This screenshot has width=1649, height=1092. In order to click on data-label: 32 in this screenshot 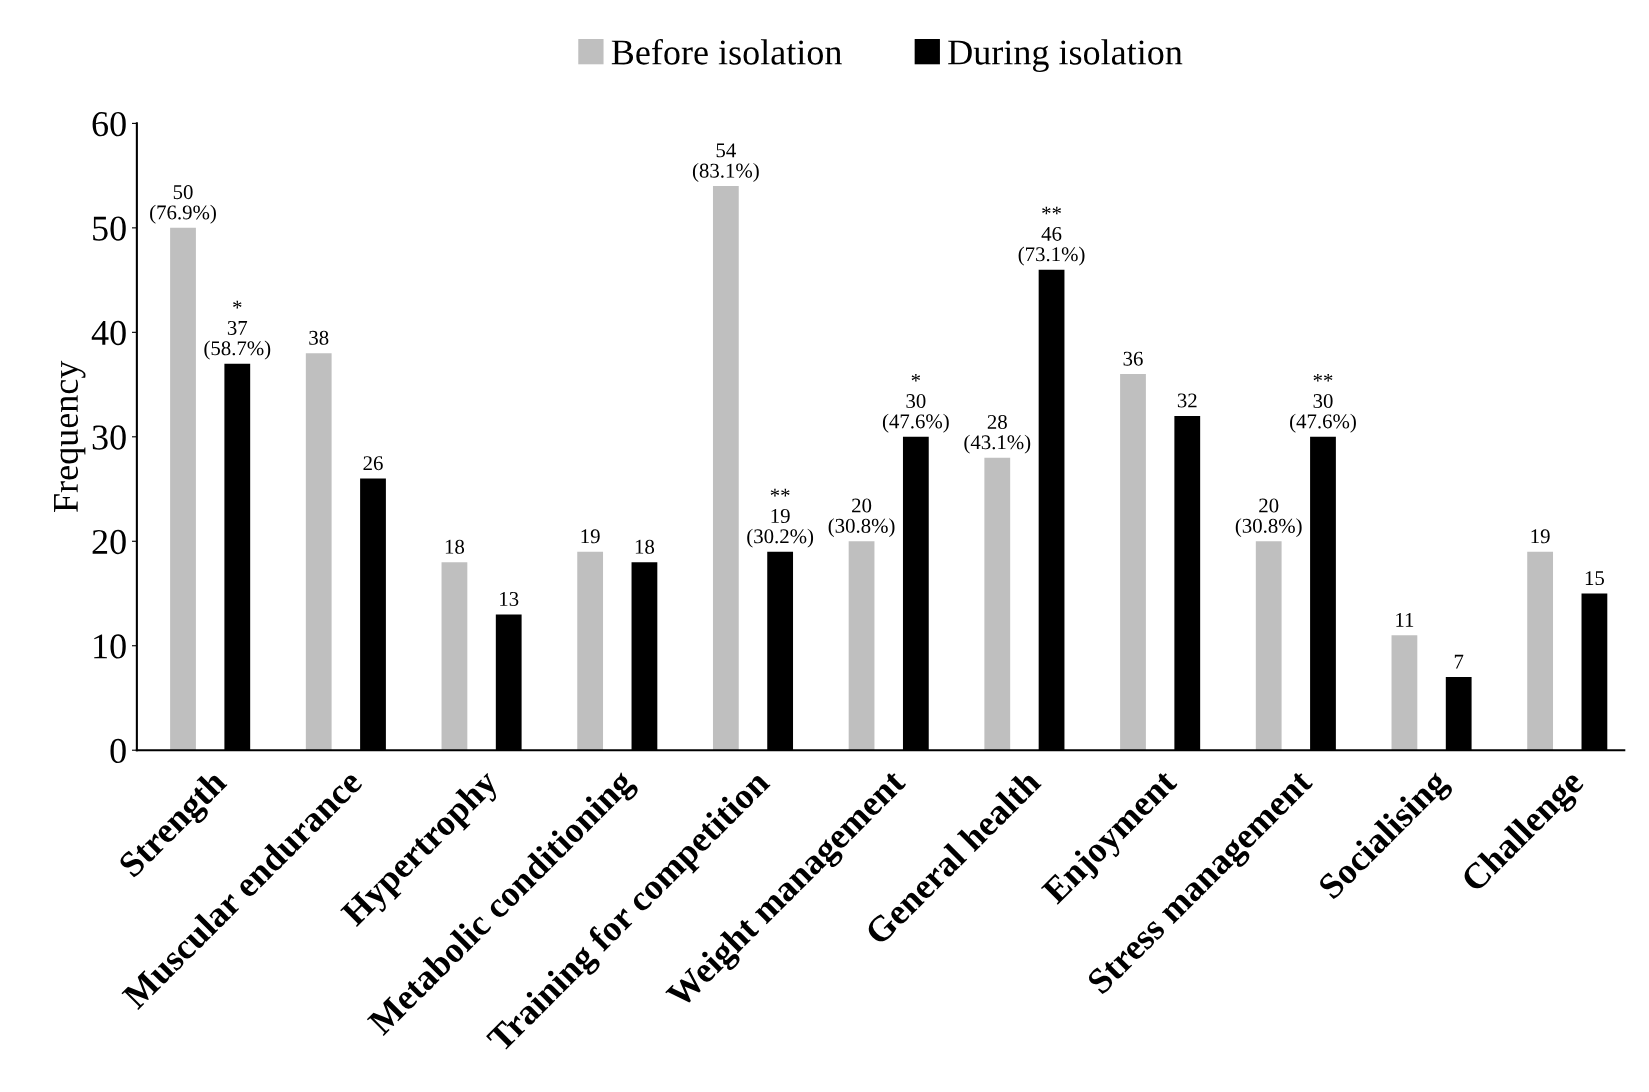, I will do `click(1187, 400)`.